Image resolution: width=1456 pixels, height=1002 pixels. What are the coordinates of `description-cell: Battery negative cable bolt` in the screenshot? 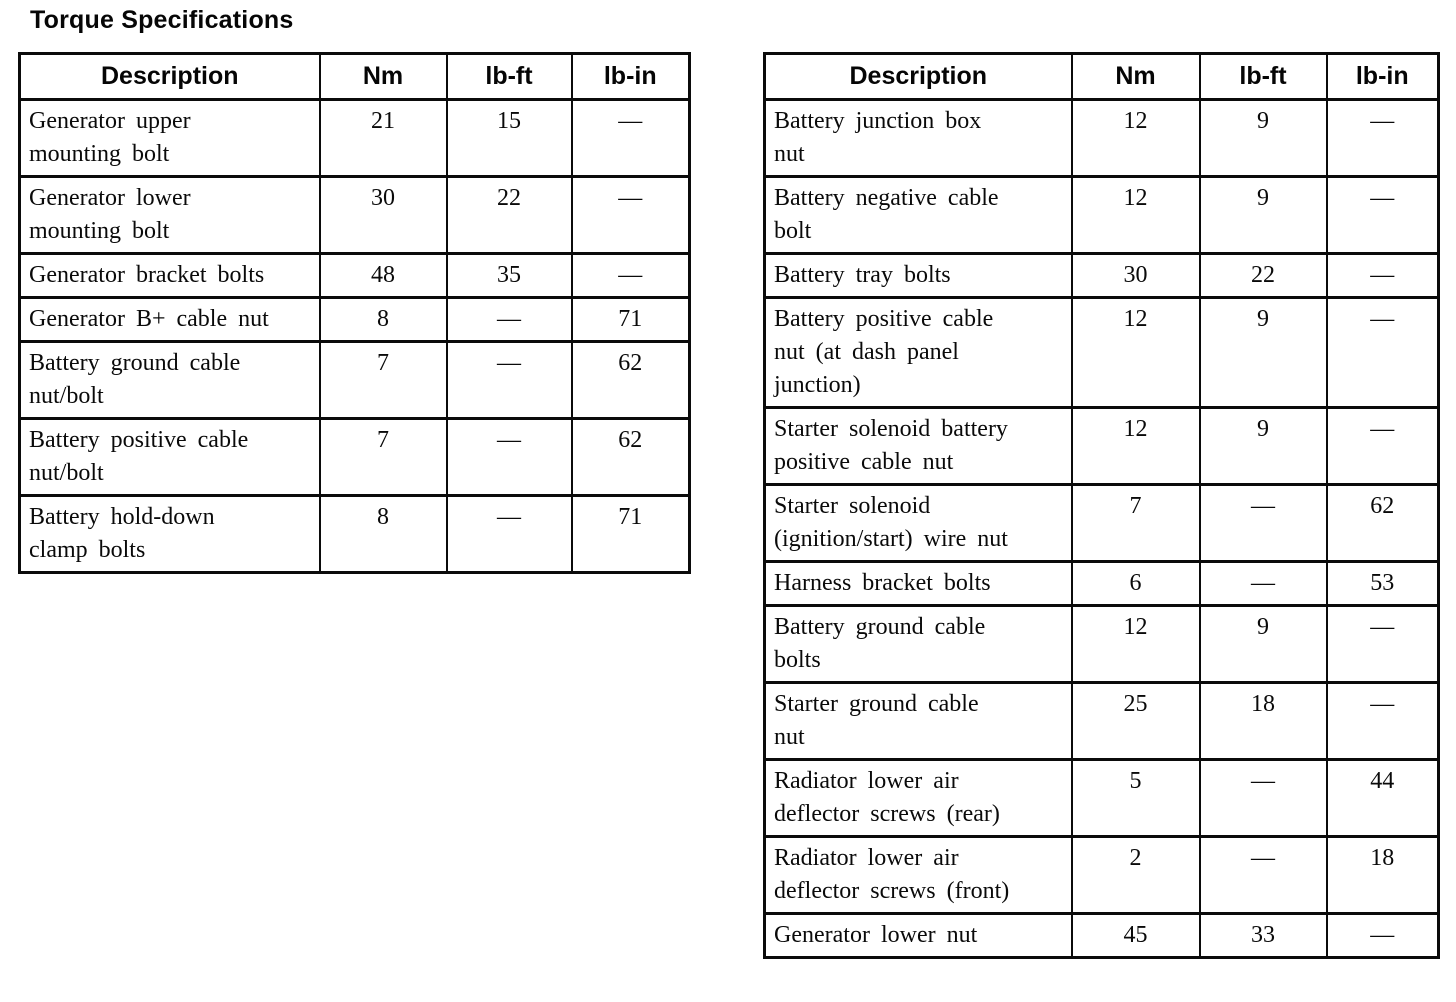 It's located at (918, 215).